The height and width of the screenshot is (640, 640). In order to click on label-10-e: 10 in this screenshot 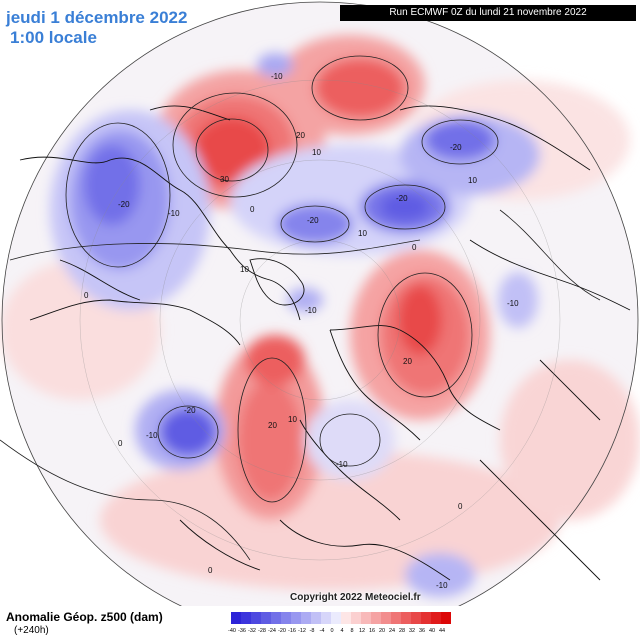, I will do `click(244, 269)`.